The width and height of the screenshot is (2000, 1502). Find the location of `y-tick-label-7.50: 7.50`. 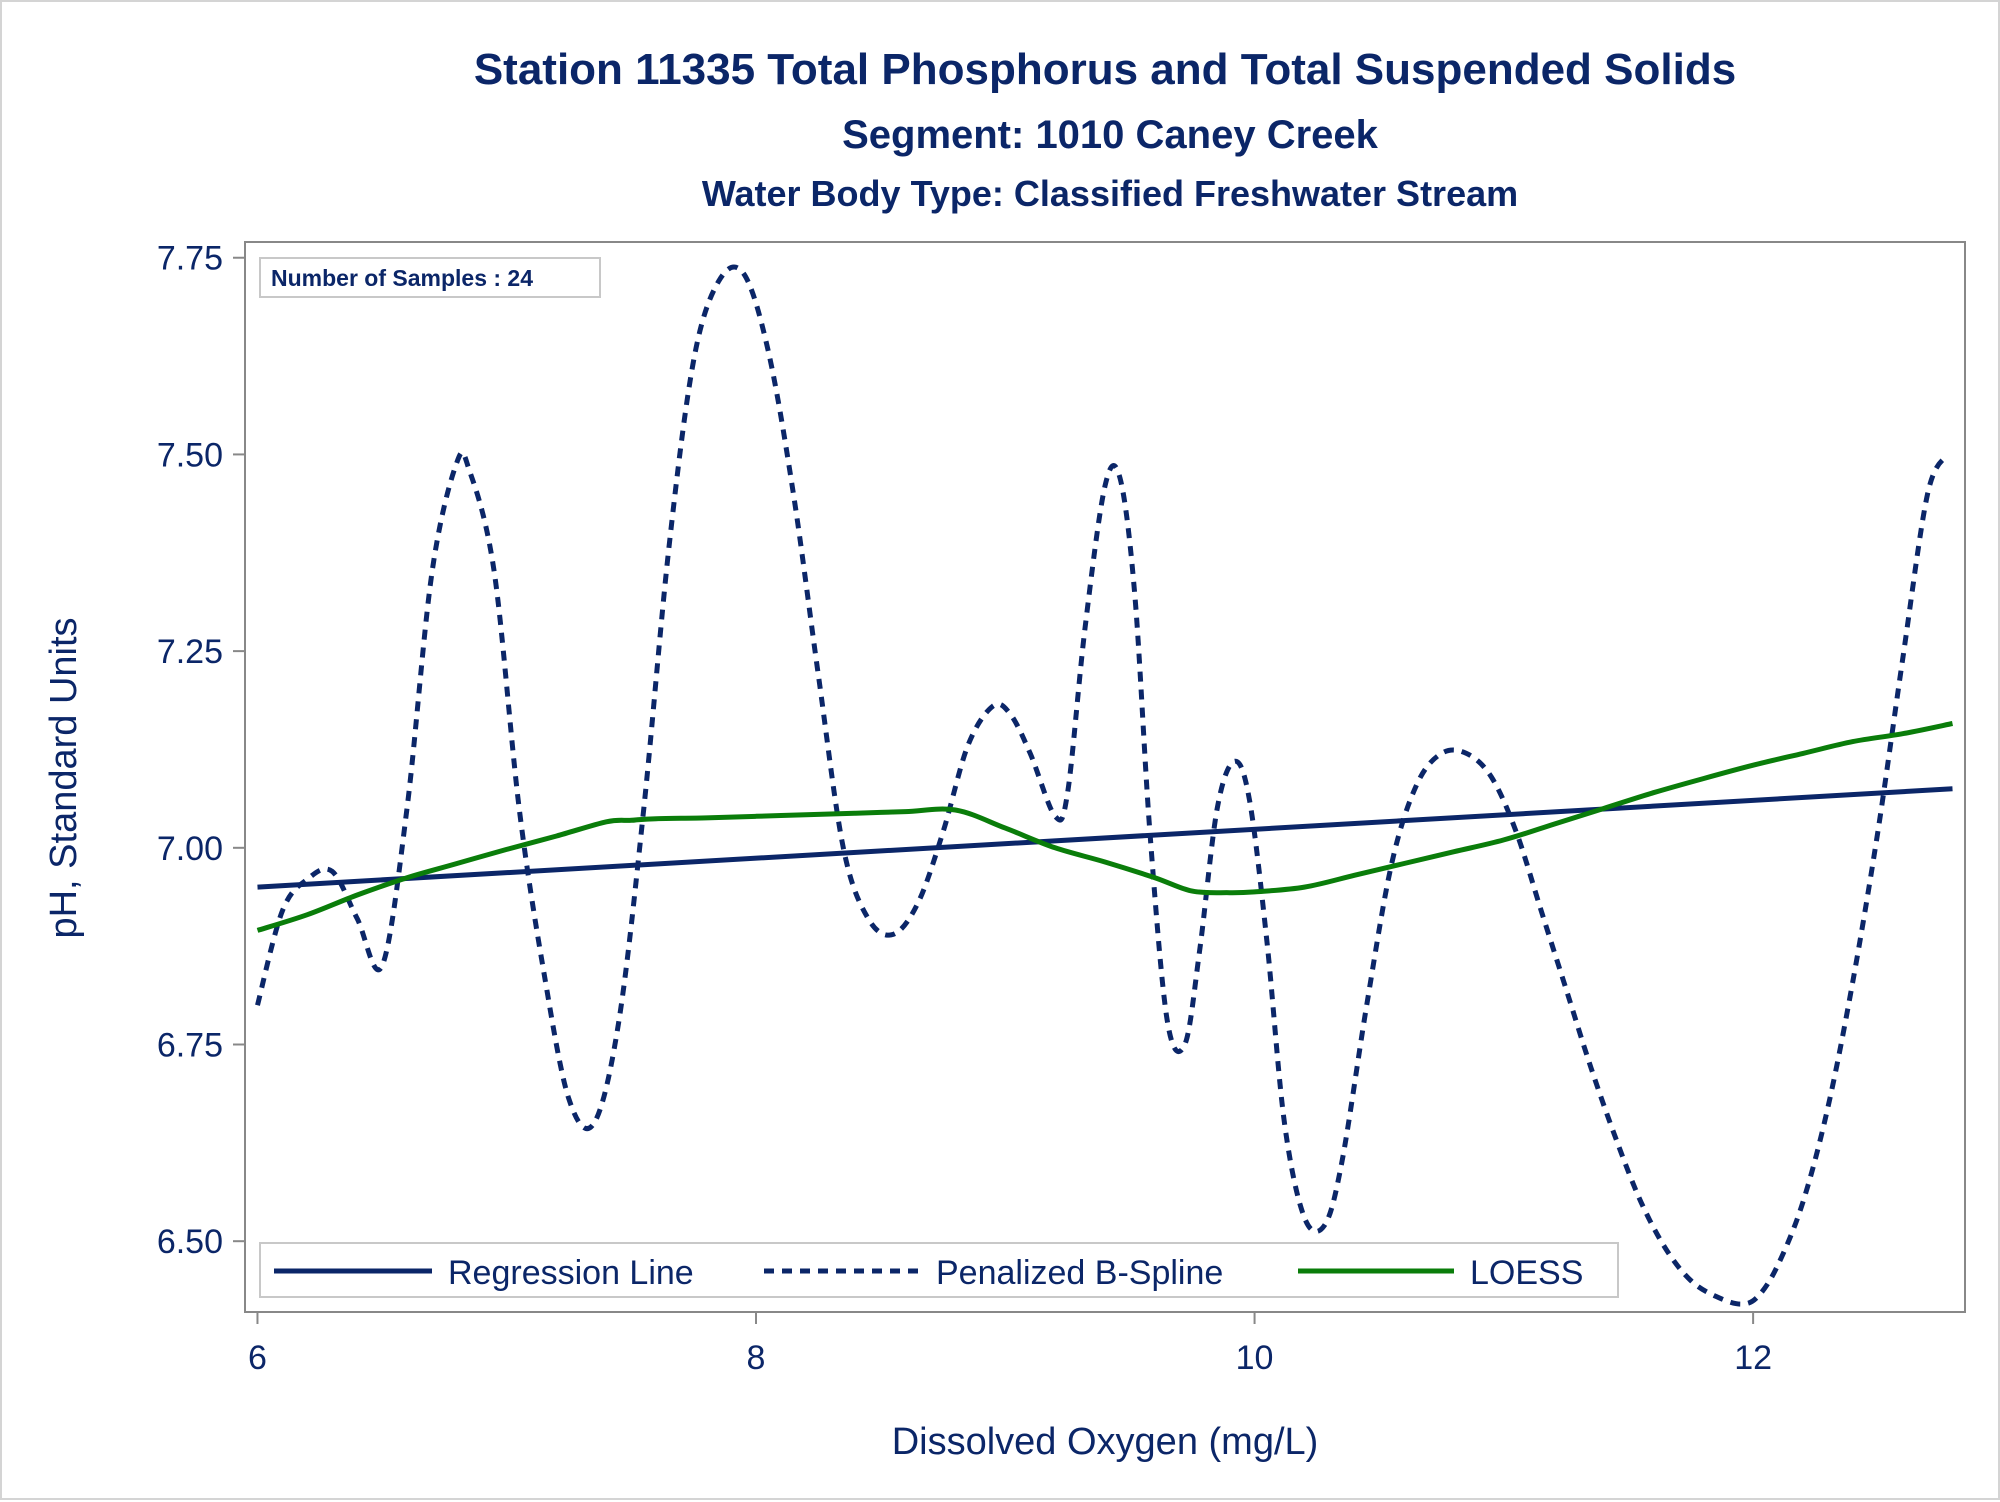

y-tick-label-7.50: 7.50 is located at coordinates (190, 455).